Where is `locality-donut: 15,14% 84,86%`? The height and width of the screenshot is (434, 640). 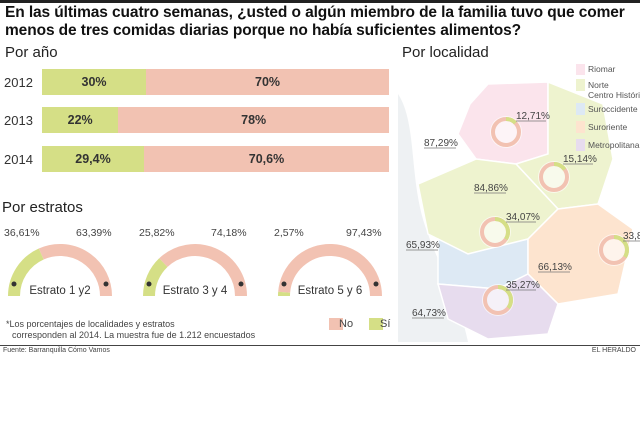 locality-donut: 15,14% 84,86% is located at coordinates (535, 174).